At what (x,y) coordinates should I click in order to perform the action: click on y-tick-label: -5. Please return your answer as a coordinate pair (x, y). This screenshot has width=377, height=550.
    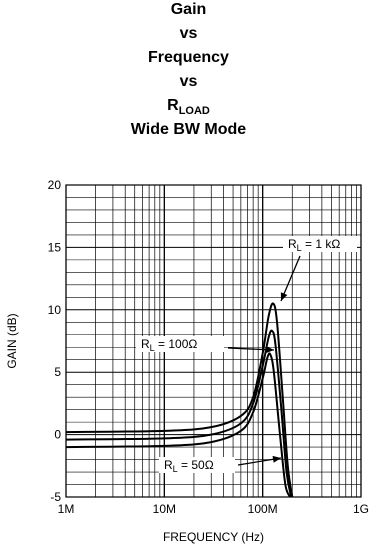
    Looking at the image, I should click on (55, 497).